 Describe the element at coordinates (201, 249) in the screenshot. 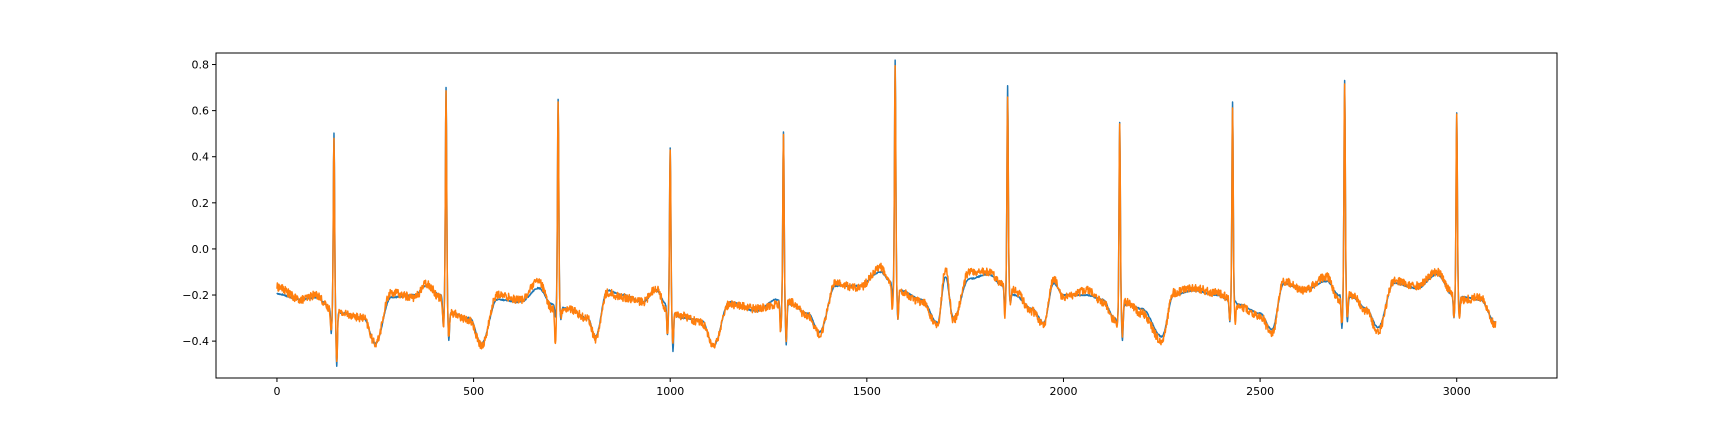

I see `y-tick-label: 0.0` at that location.